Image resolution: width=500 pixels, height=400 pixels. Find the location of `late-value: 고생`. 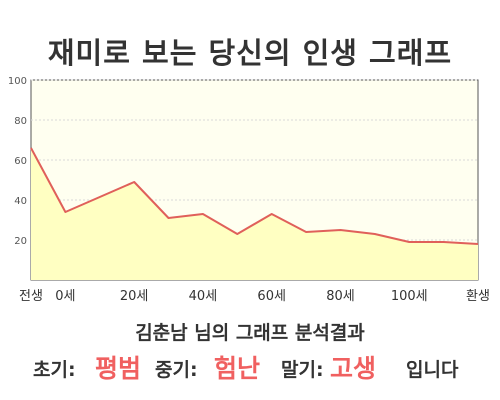

late-value: 고생 is located at coordinates (353, 368).